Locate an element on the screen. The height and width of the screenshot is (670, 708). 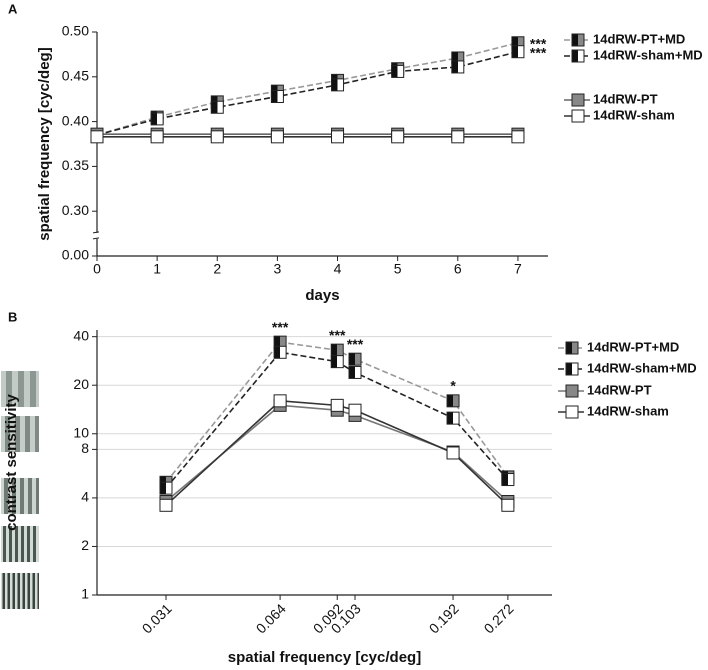
y-tick-label: 0.50 is located at coordinates (75, 31).